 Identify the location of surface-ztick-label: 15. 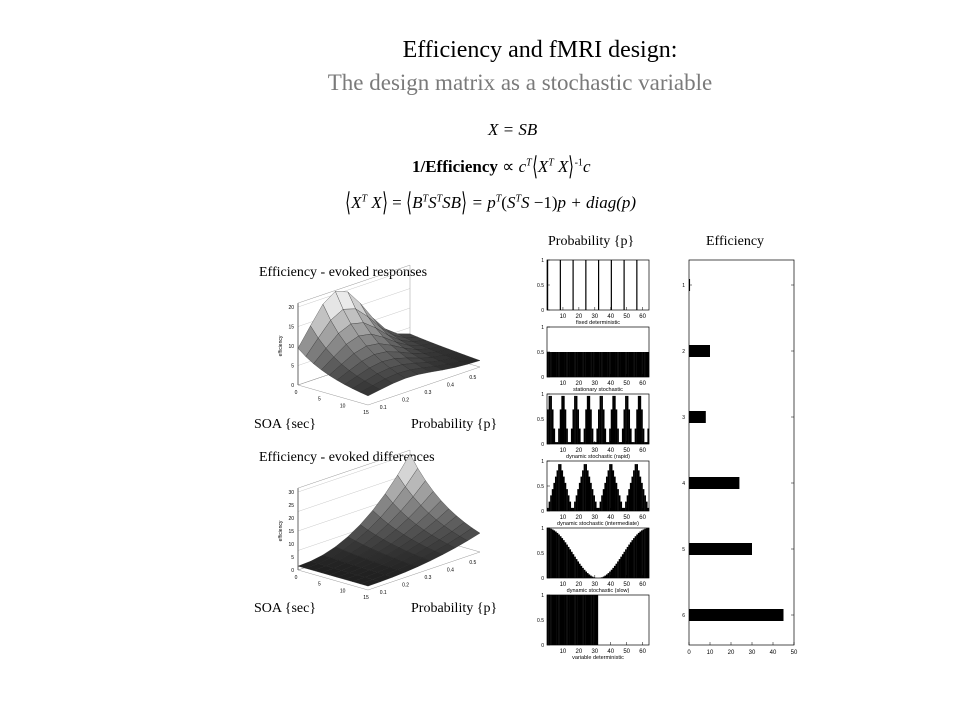
(291, 328).